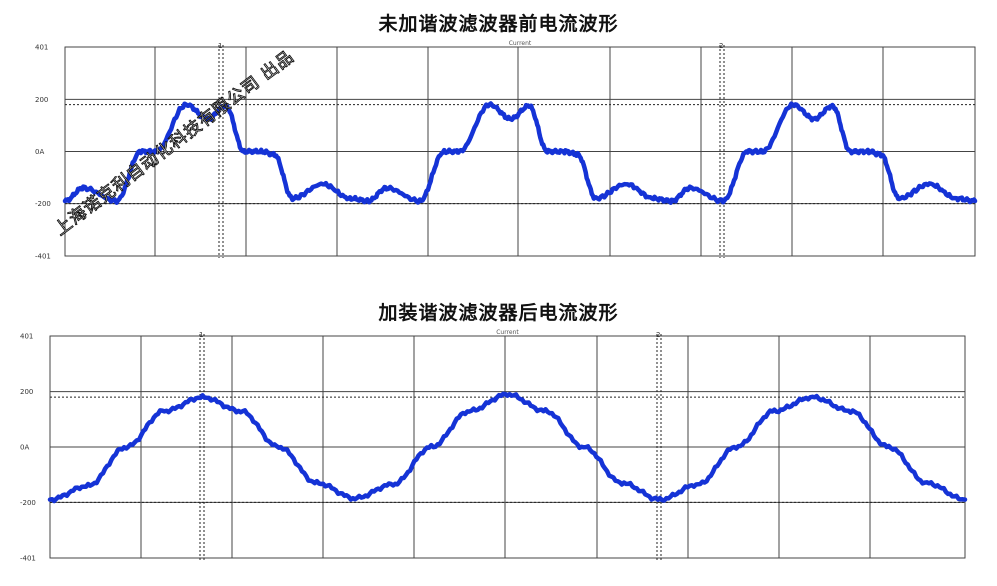 The image size is (997, 586). What do you see at coordinates (26, 392) in the screenshot?
I see `y-tick-label-after: 200` at bounding box center [26, 392].